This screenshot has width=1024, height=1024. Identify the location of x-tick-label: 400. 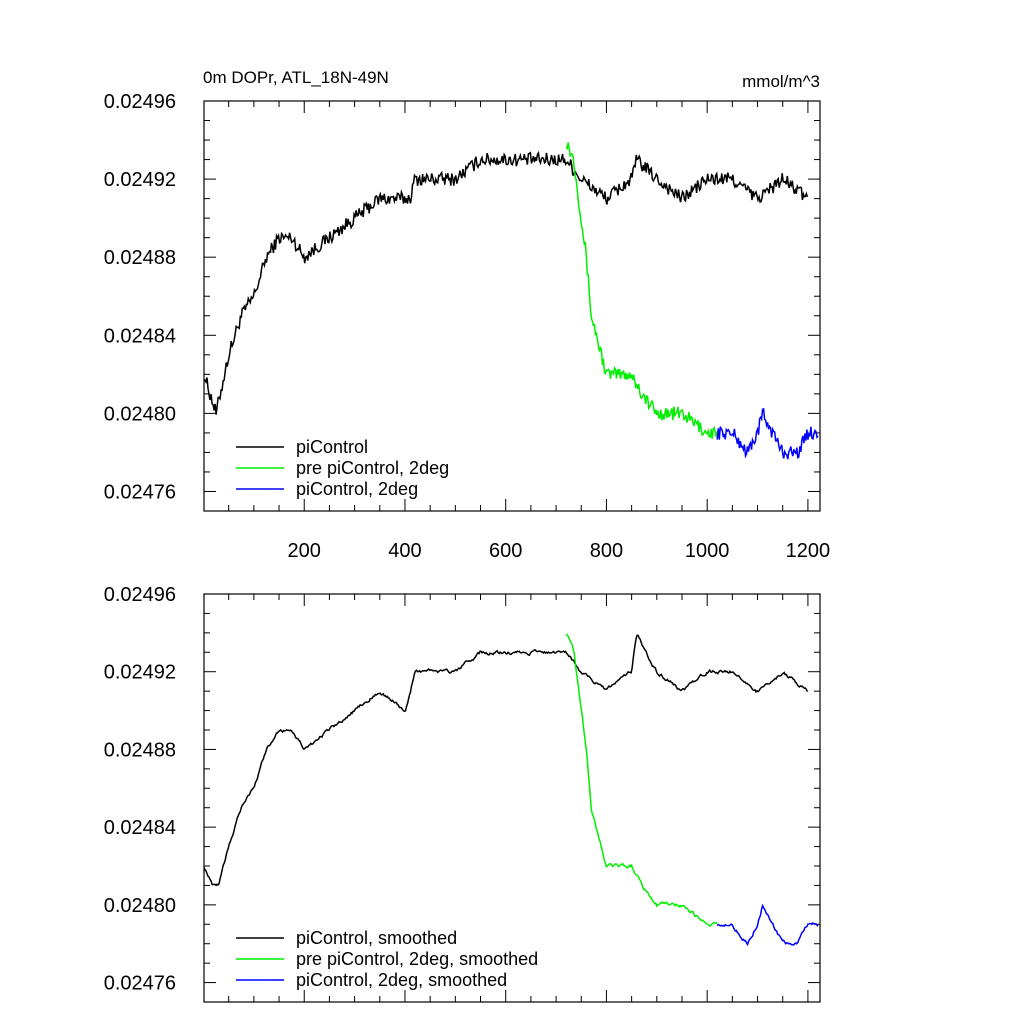
(404, 551).